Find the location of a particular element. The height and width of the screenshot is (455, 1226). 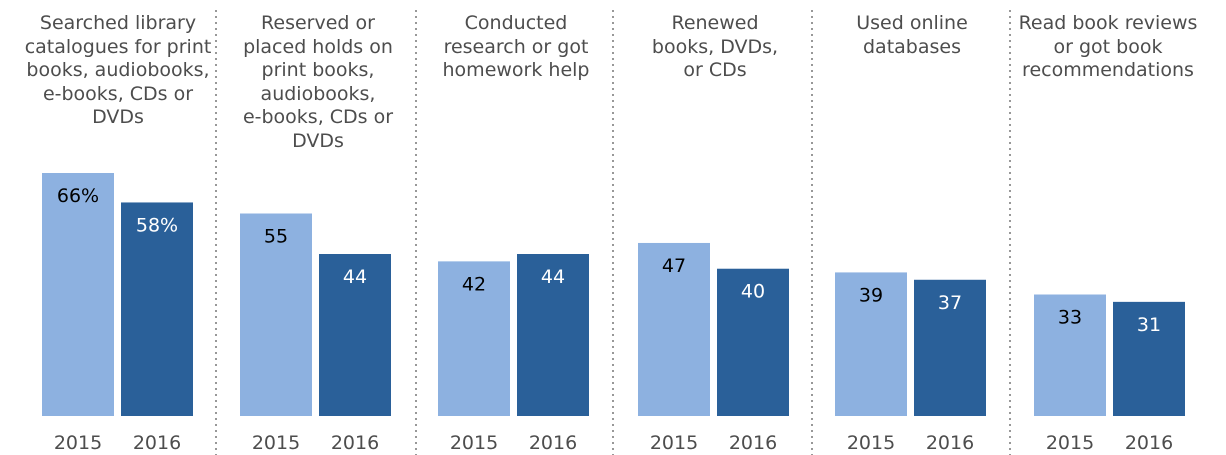

category-label-3: Conducted research or got homework help is located at coordinates (516, 47).